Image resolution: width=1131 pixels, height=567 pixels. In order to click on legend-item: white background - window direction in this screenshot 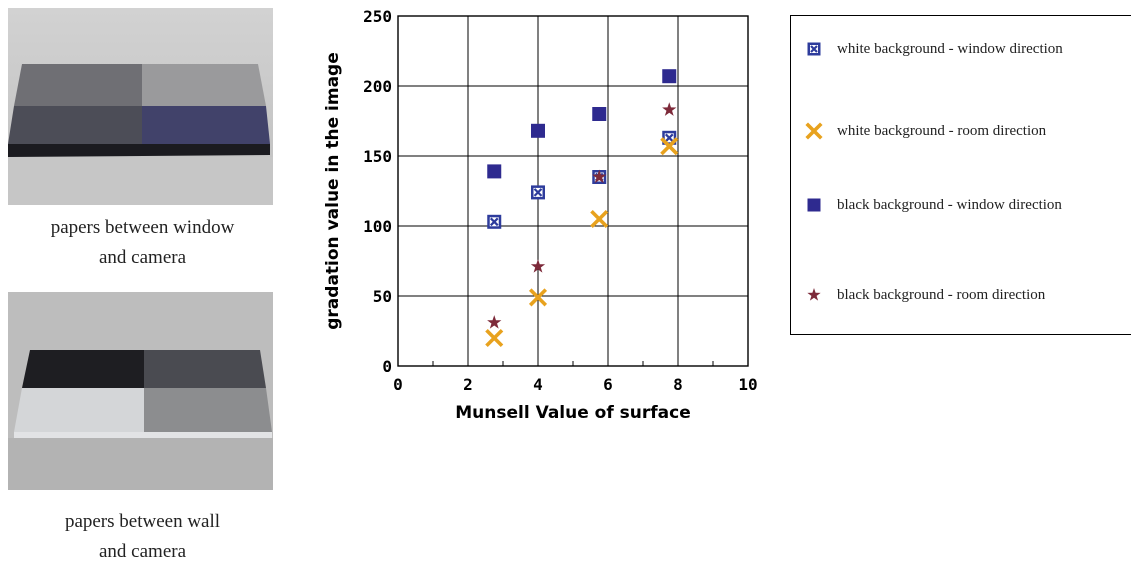, I will do `click(965, 49)`.